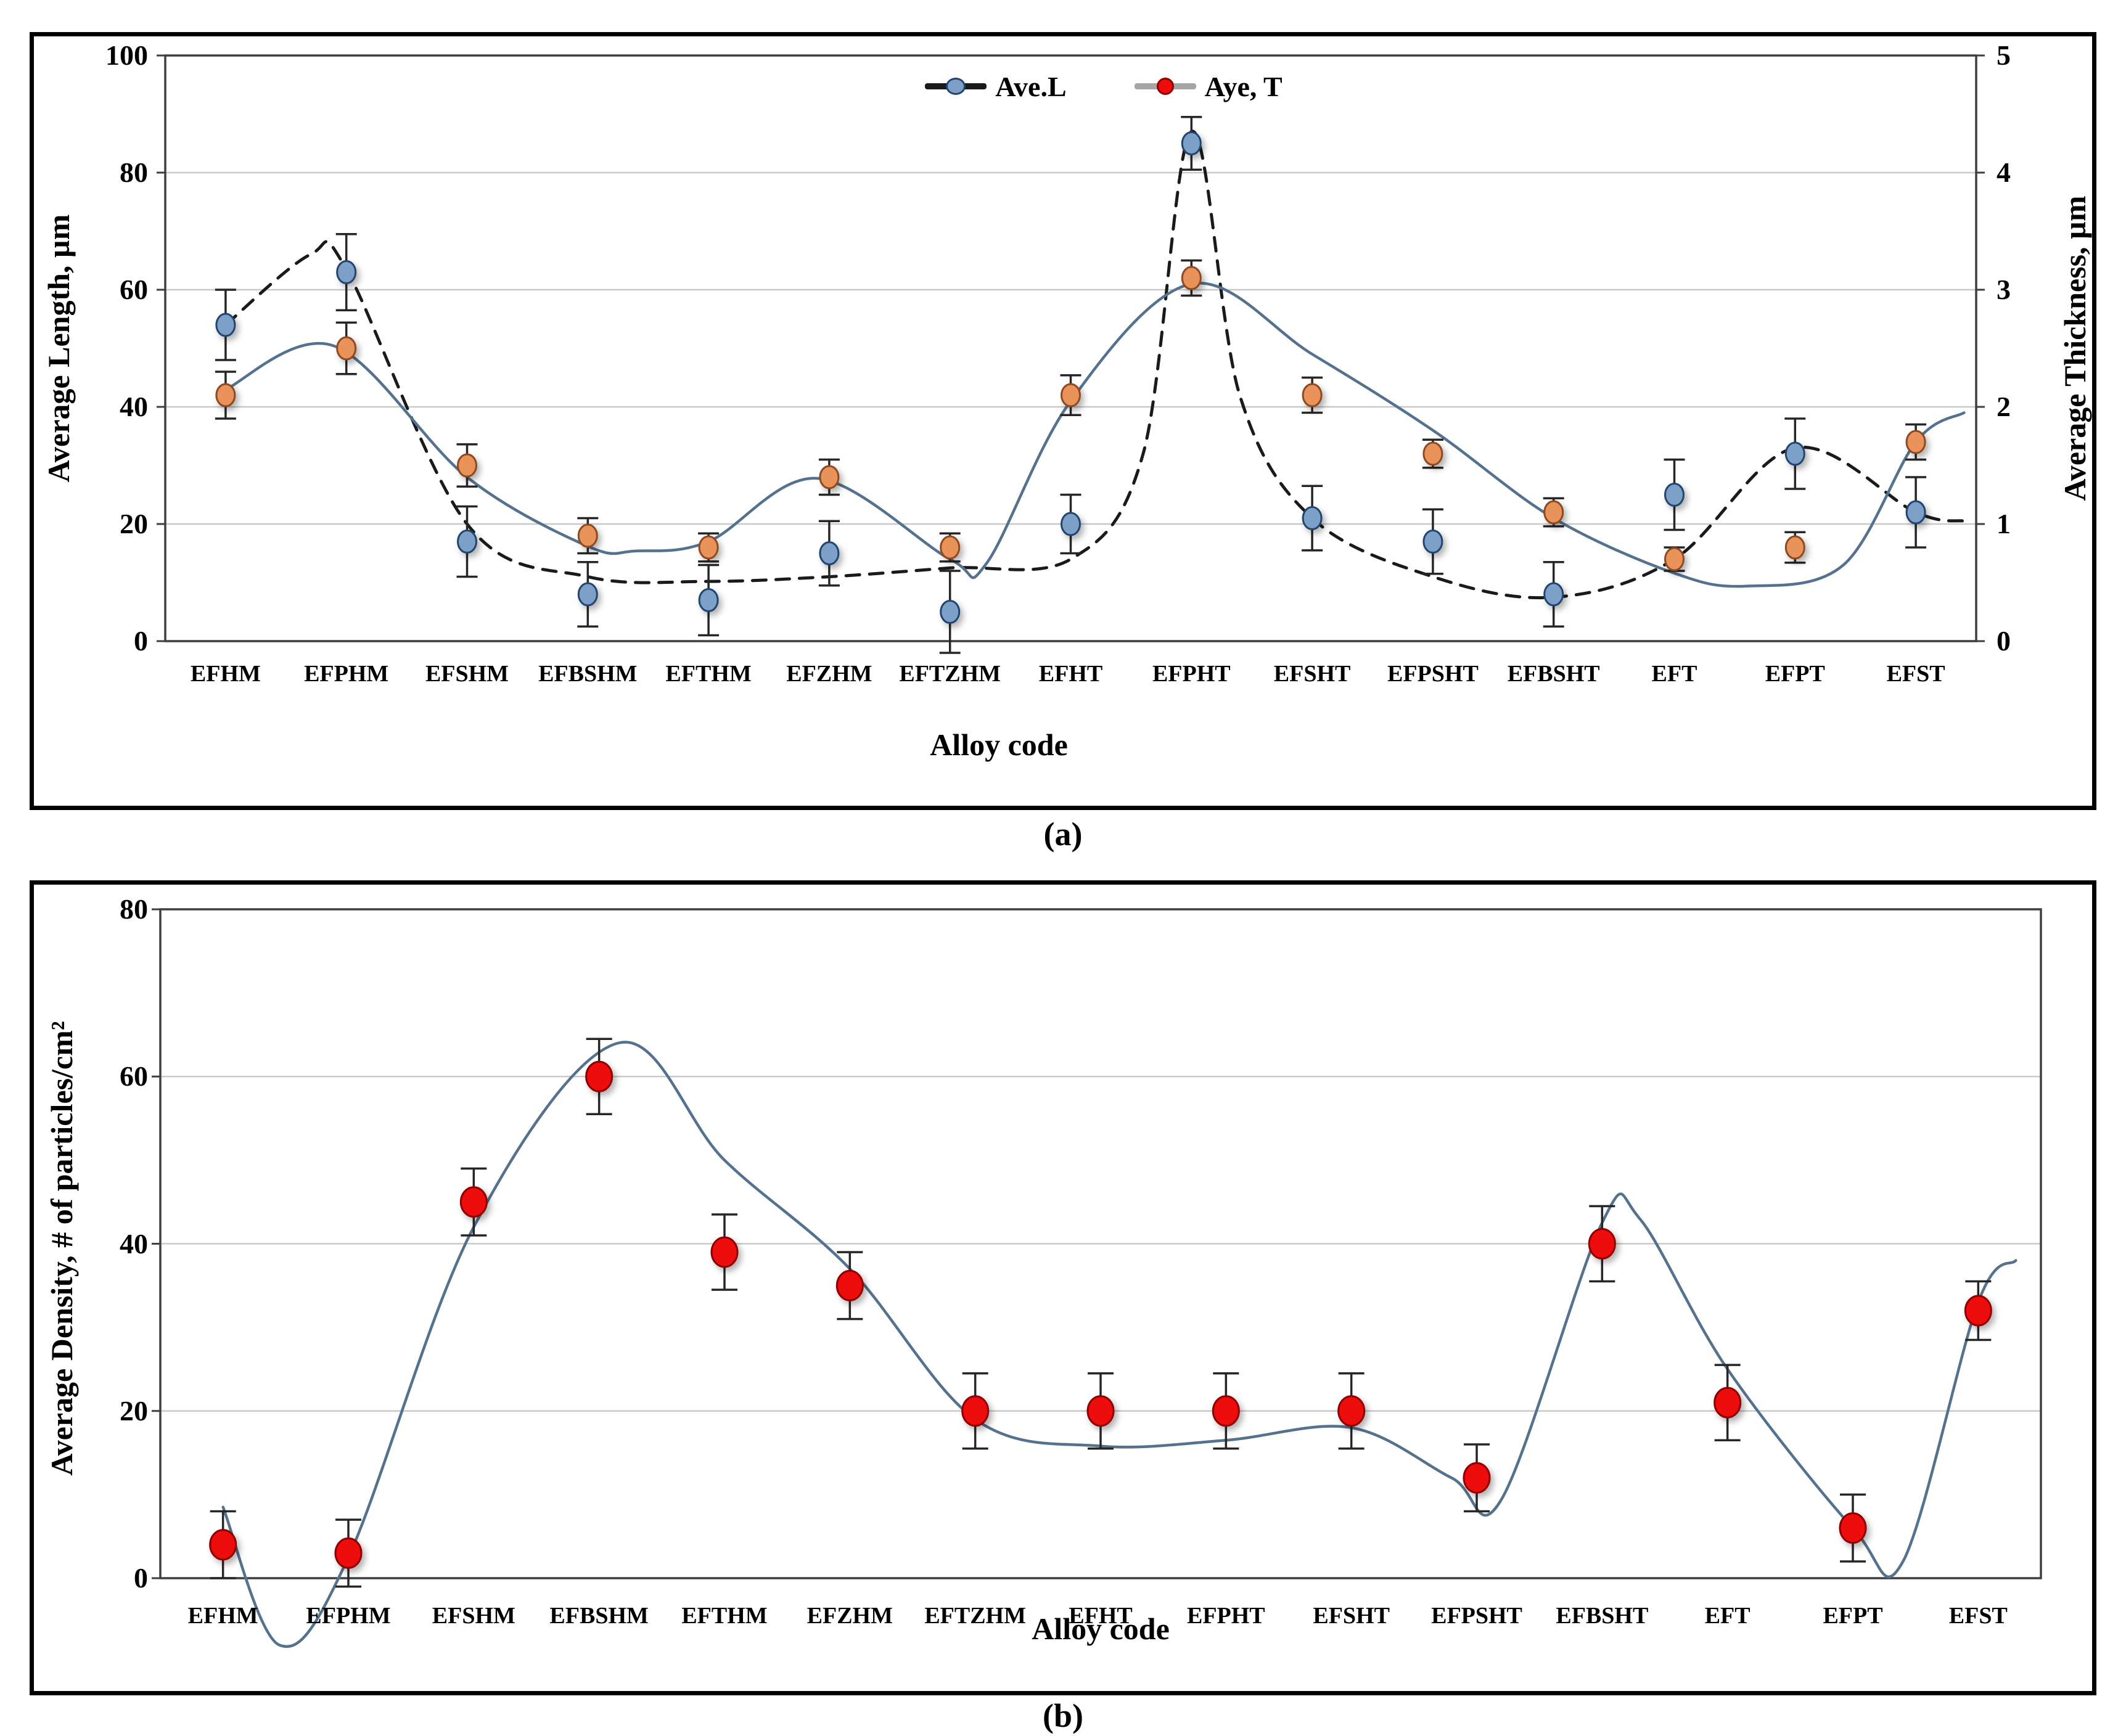 The height and width of the screenshot is (1736, 2126). I want to click on x-category-label: EFPT, so click(1853, 1616).